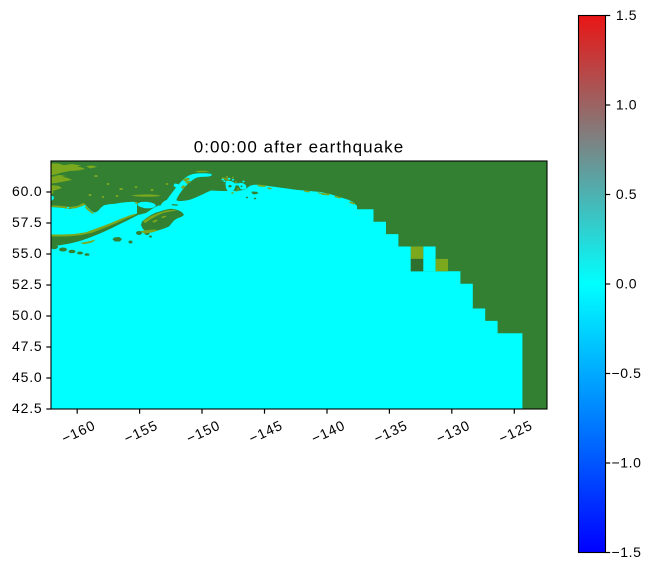  What do you see at coordinates (27, 253) in the screenshot?
I see `svg-text: 55.0` at bounding box center [27, 253].